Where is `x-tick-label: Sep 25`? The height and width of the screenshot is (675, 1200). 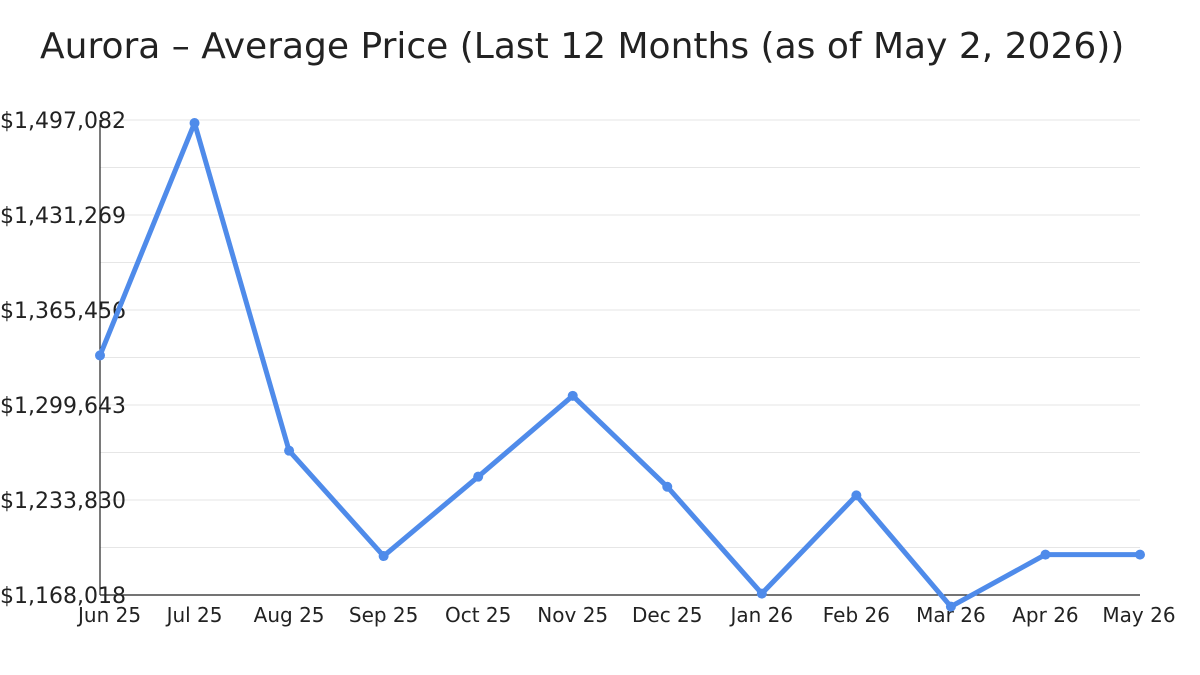 x-tick-label: Sep 25 is located at coordinates (384, 615).